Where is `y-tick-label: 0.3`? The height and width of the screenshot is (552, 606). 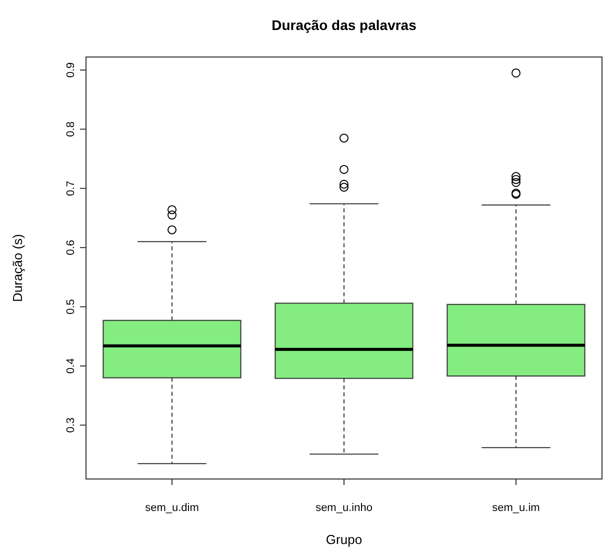
y-tick-label: 0.3 is located at coordinates (71, 425).